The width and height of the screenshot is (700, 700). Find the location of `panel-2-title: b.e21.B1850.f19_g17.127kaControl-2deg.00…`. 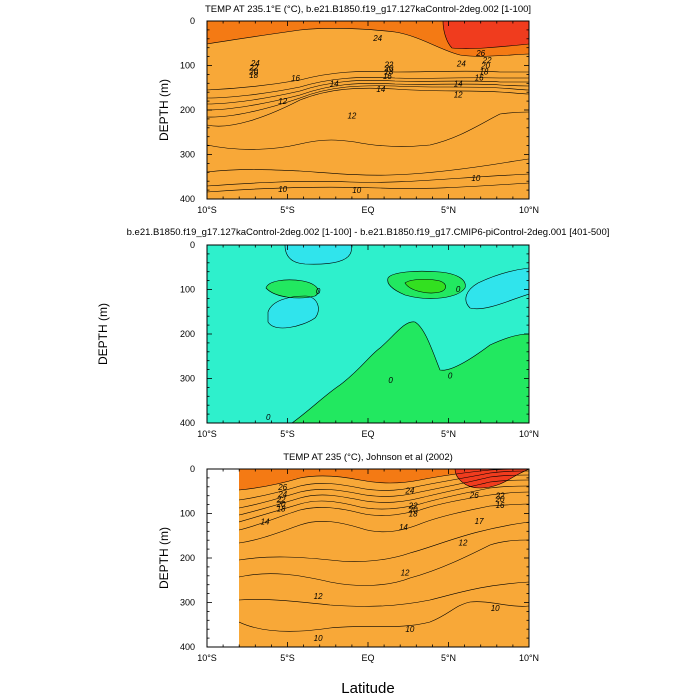

panel-2-title: b.e21.B1850.f19_g17.127kaControl-2deg.00… is located at coordinates (368, 232).